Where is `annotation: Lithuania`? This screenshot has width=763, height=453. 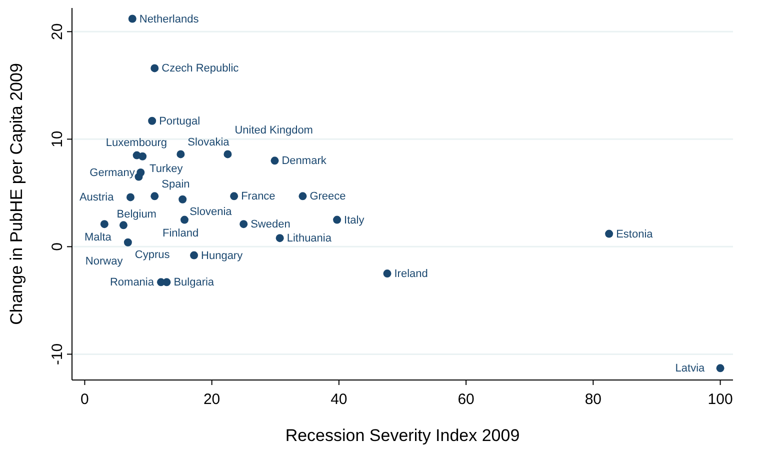
annotation: Lithuania is located at coordinates (309, 238).